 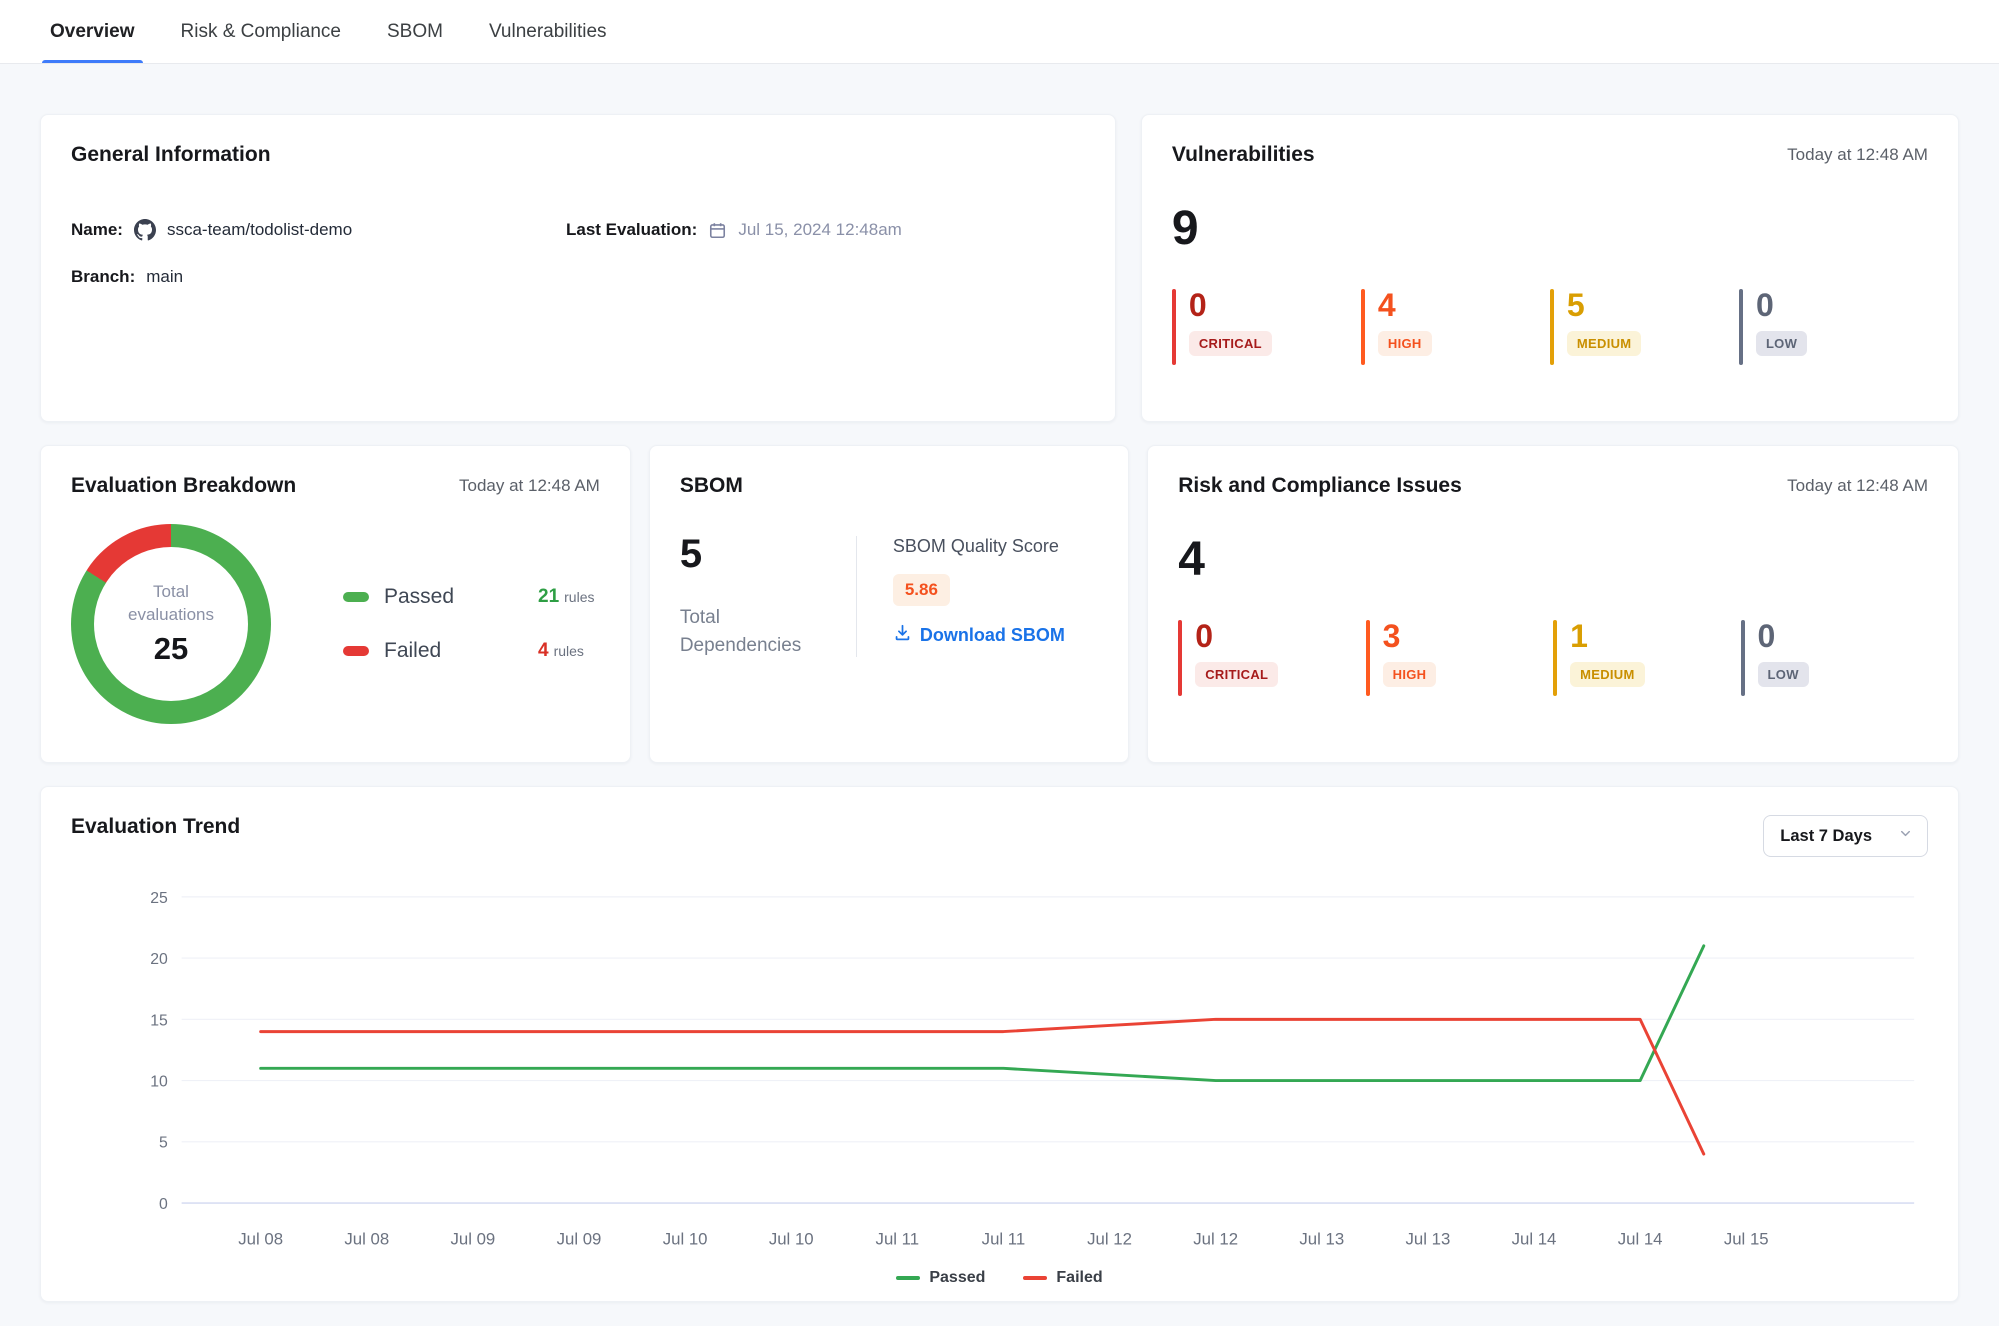 I want to click on donut-ring, so click(x=171, y=624).